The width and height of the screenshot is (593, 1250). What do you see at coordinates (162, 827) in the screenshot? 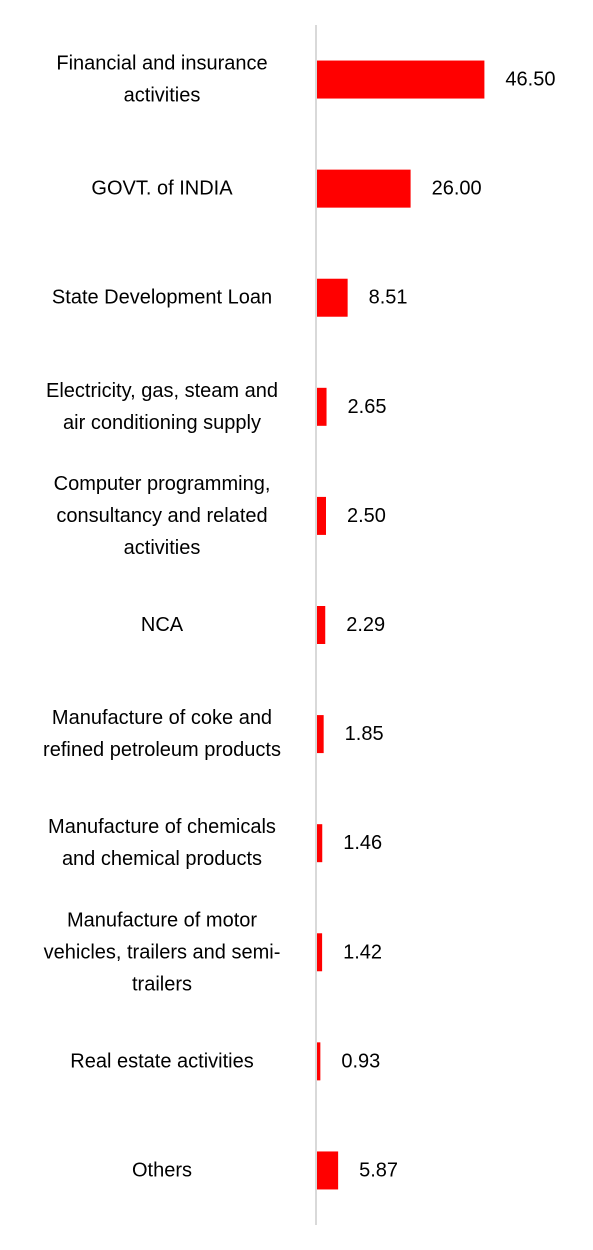
I see `category-label-line: Manufacture of chemicals` at bounding box center [162, 827].